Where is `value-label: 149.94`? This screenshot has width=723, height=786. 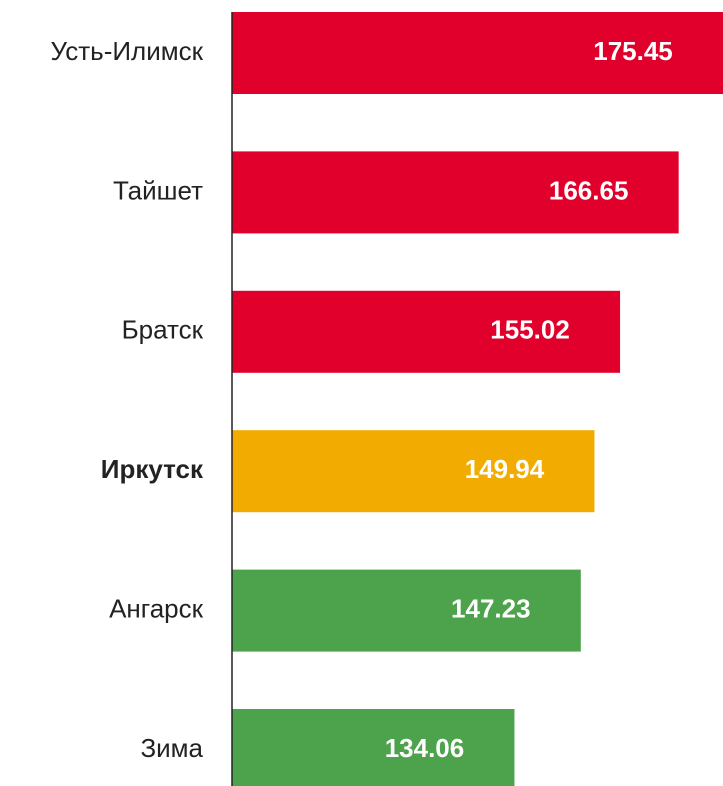 value-label: 149.94 is located at coordinates (505, 469).